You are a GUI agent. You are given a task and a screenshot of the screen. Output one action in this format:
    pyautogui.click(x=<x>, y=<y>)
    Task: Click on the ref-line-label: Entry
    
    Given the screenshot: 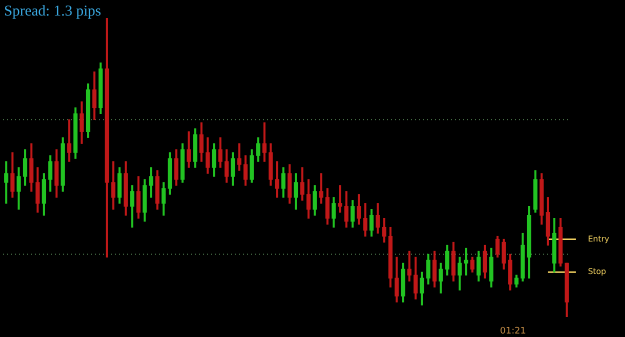 What is the action you would take?
    pyautogui.click(x=599, y=239)
    